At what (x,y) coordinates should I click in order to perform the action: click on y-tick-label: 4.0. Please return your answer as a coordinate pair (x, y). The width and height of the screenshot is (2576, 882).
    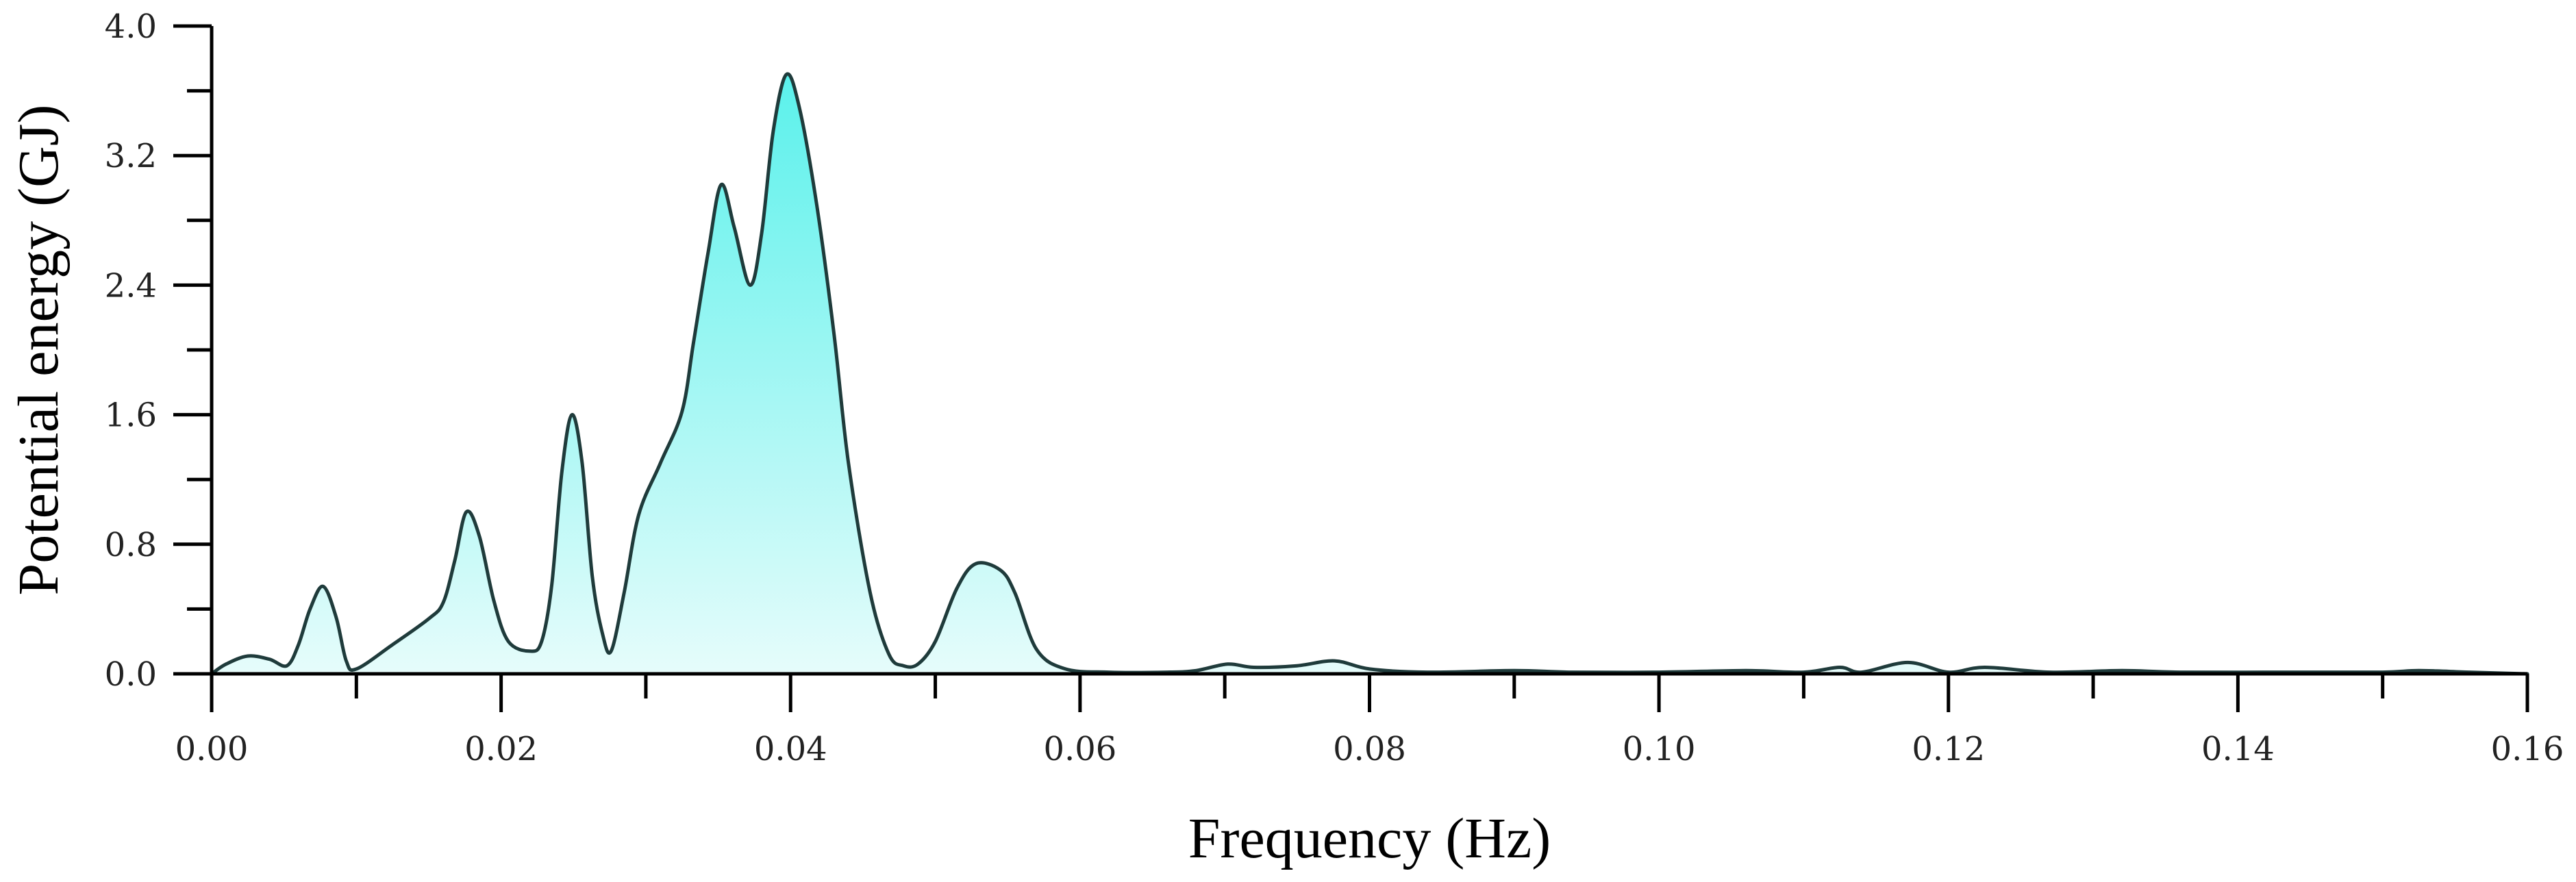
    Looking at the image, I should click on (131, 27).